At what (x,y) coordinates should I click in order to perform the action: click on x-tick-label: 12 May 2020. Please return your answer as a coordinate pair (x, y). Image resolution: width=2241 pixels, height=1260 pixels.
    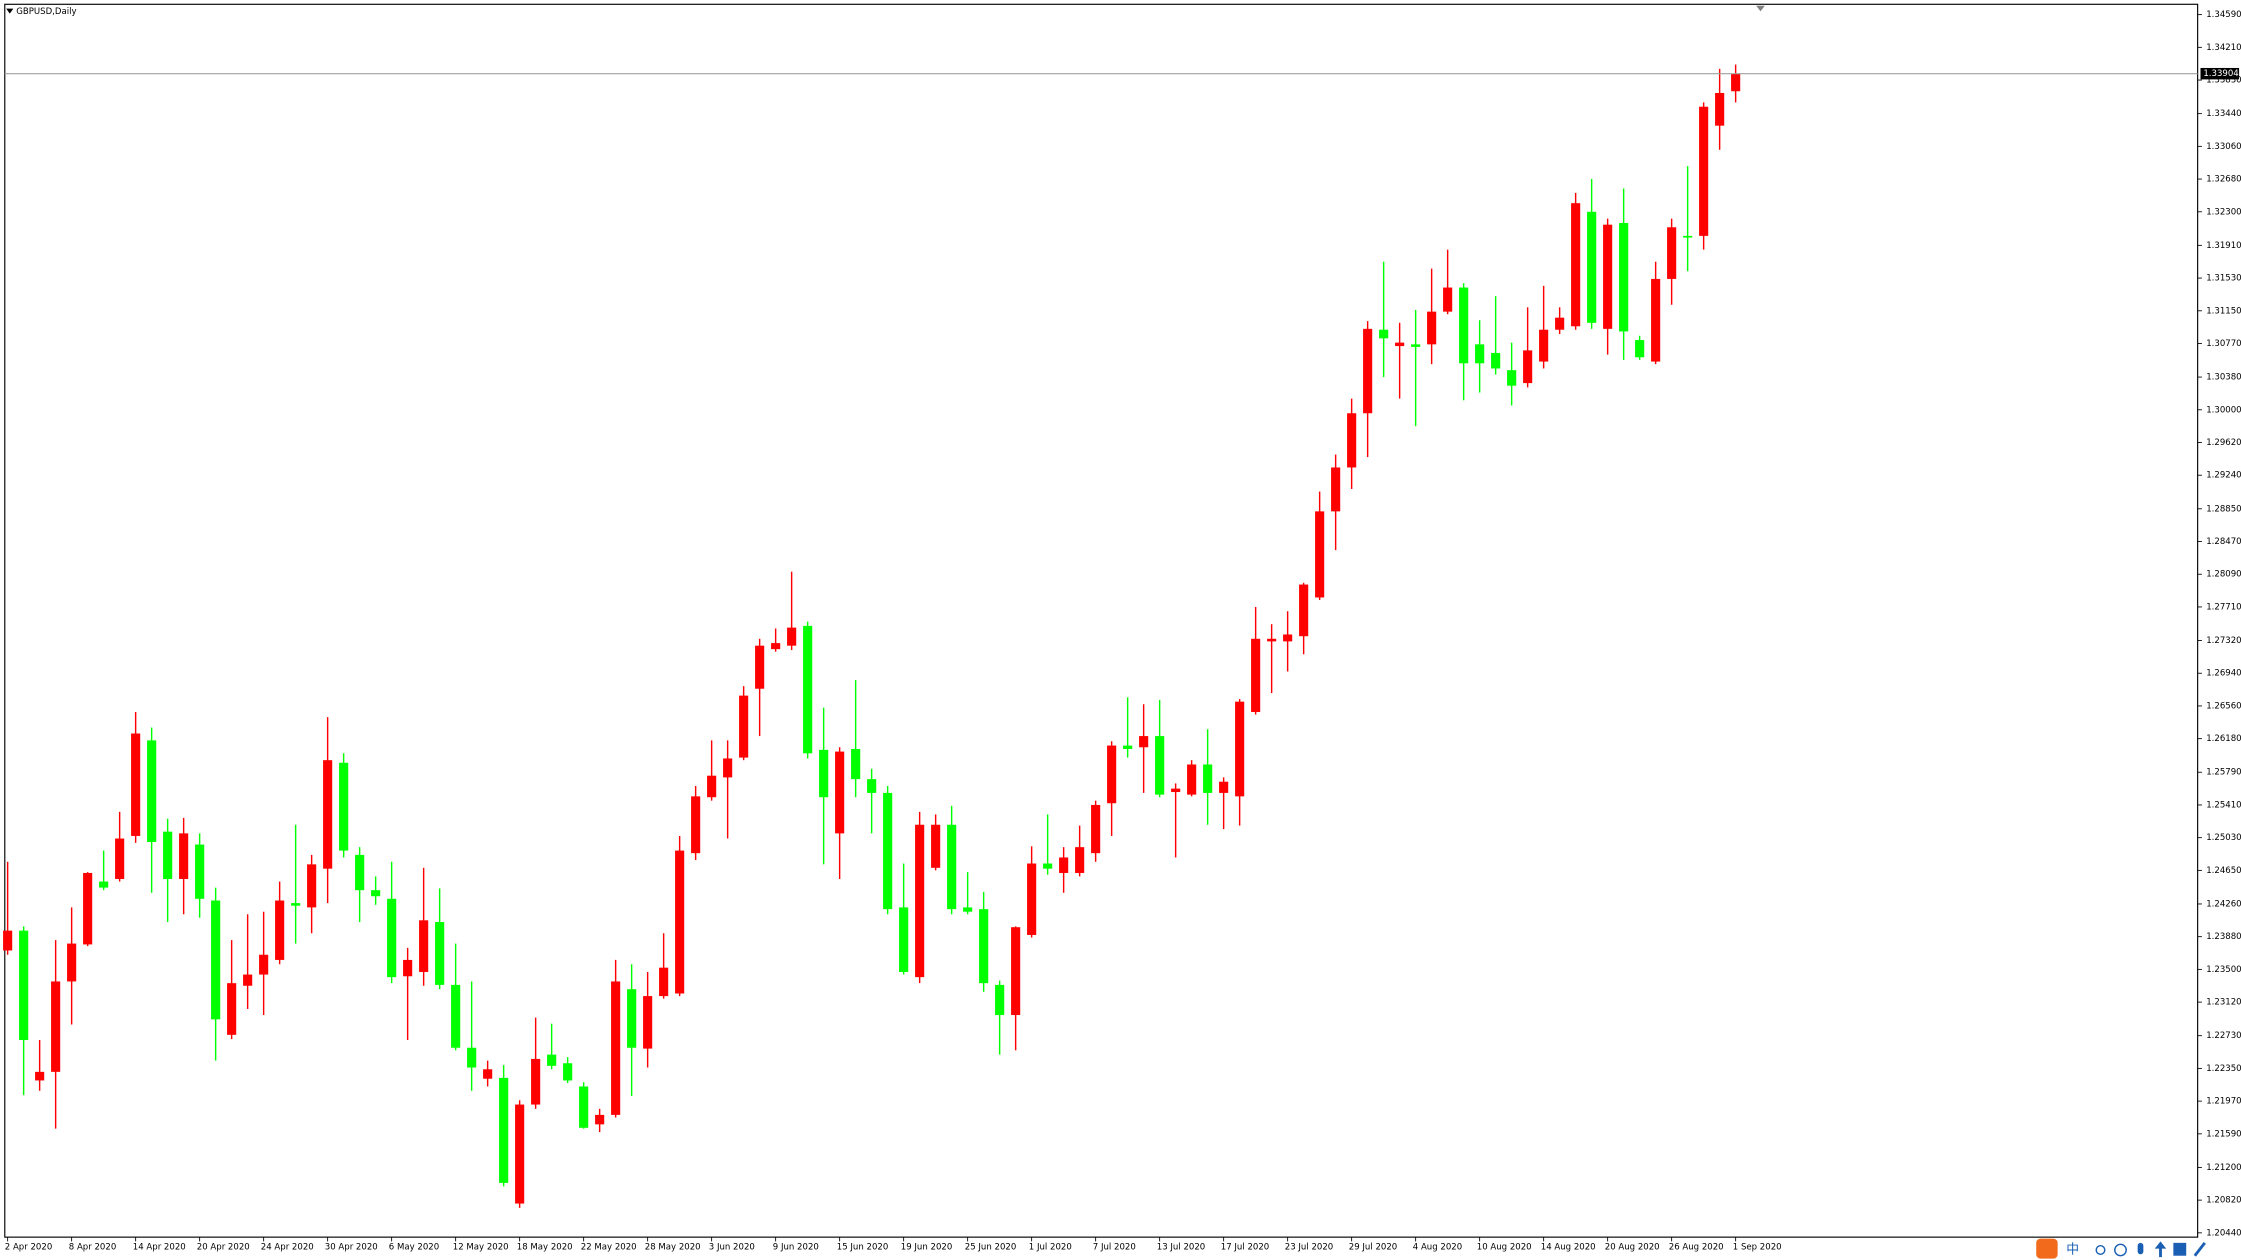
    Looking at the image, I should click on (481, 1248).